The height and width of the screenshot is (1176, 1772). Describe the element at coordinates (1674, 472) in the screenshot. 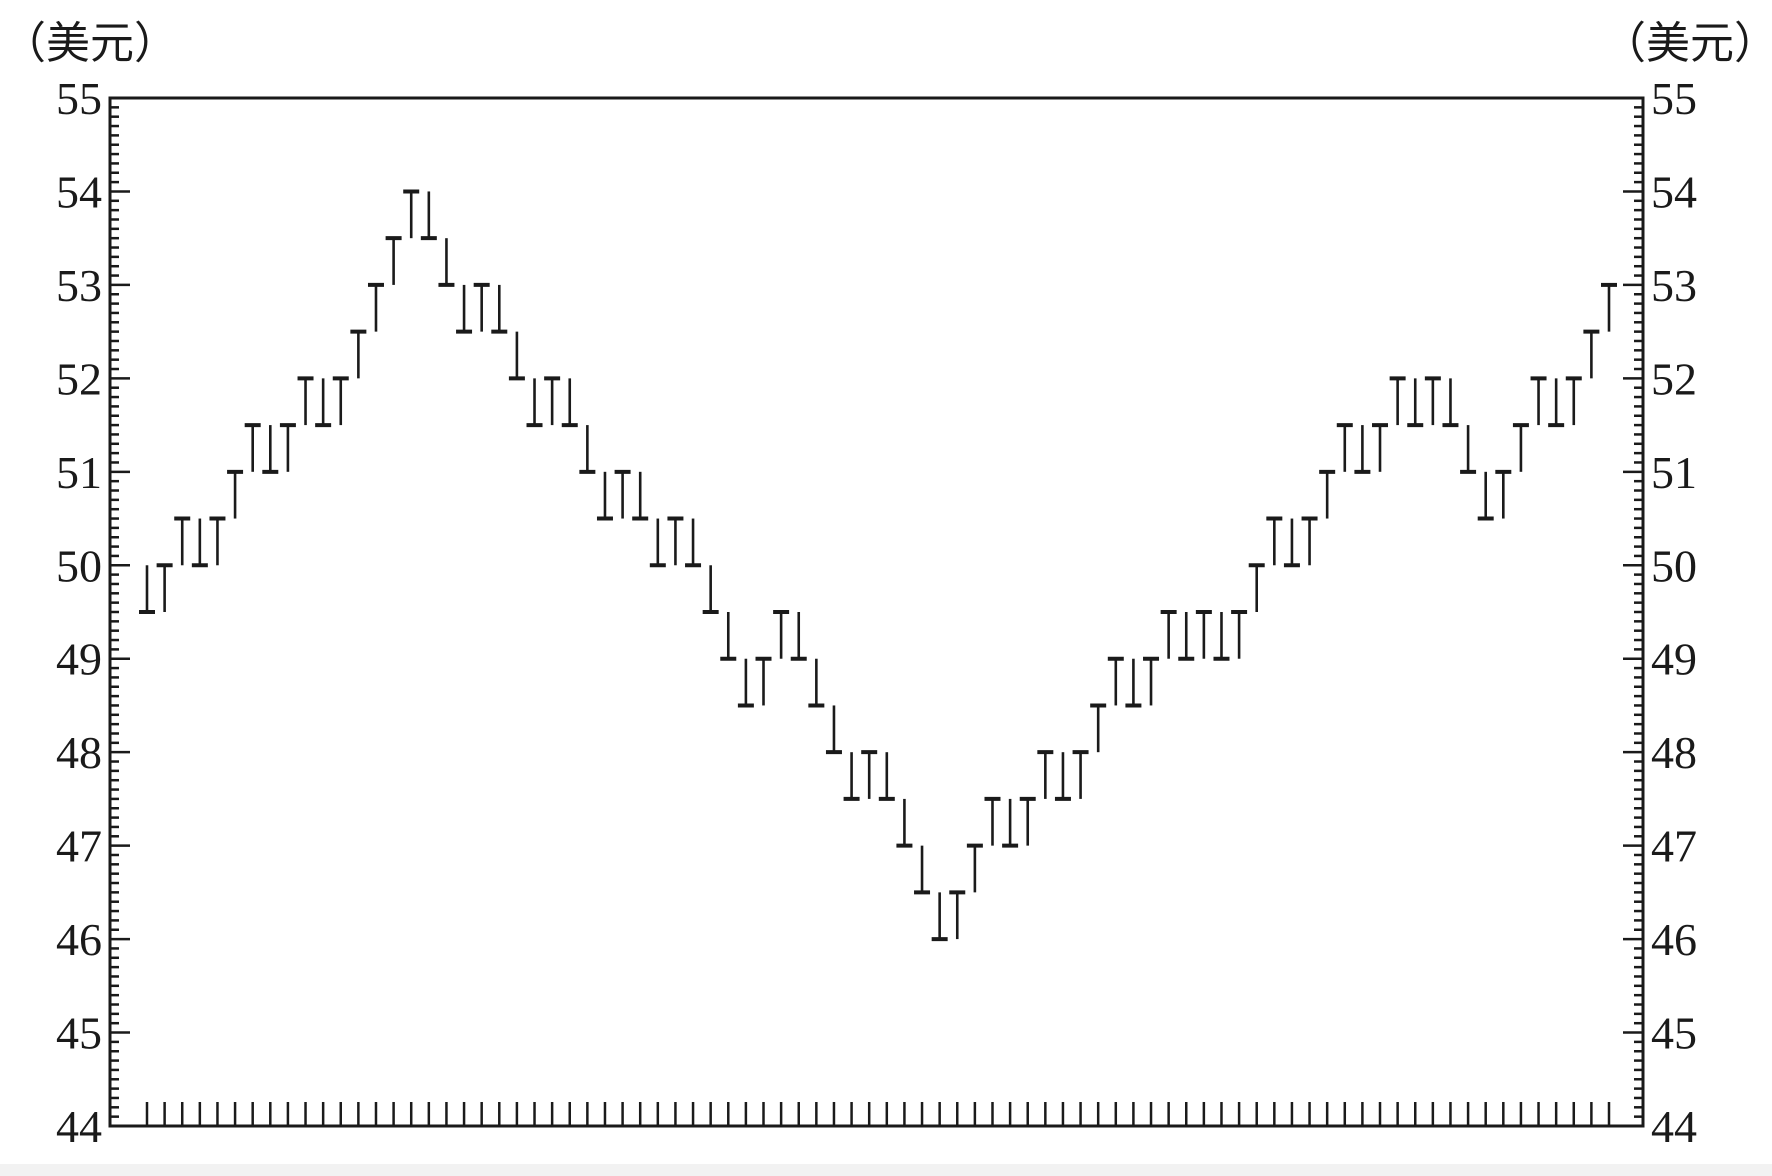

I see `y-tick-label-right: 51` at that location.